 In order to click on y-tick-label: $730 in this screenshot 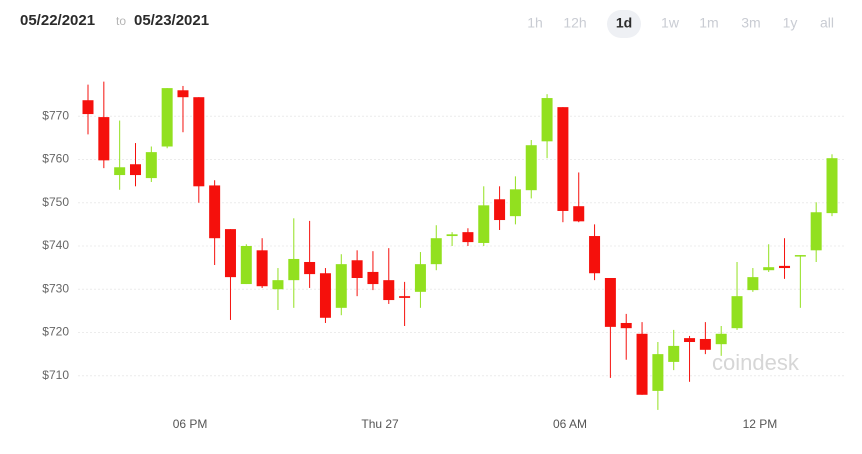, I will do `click(55, 288)`.